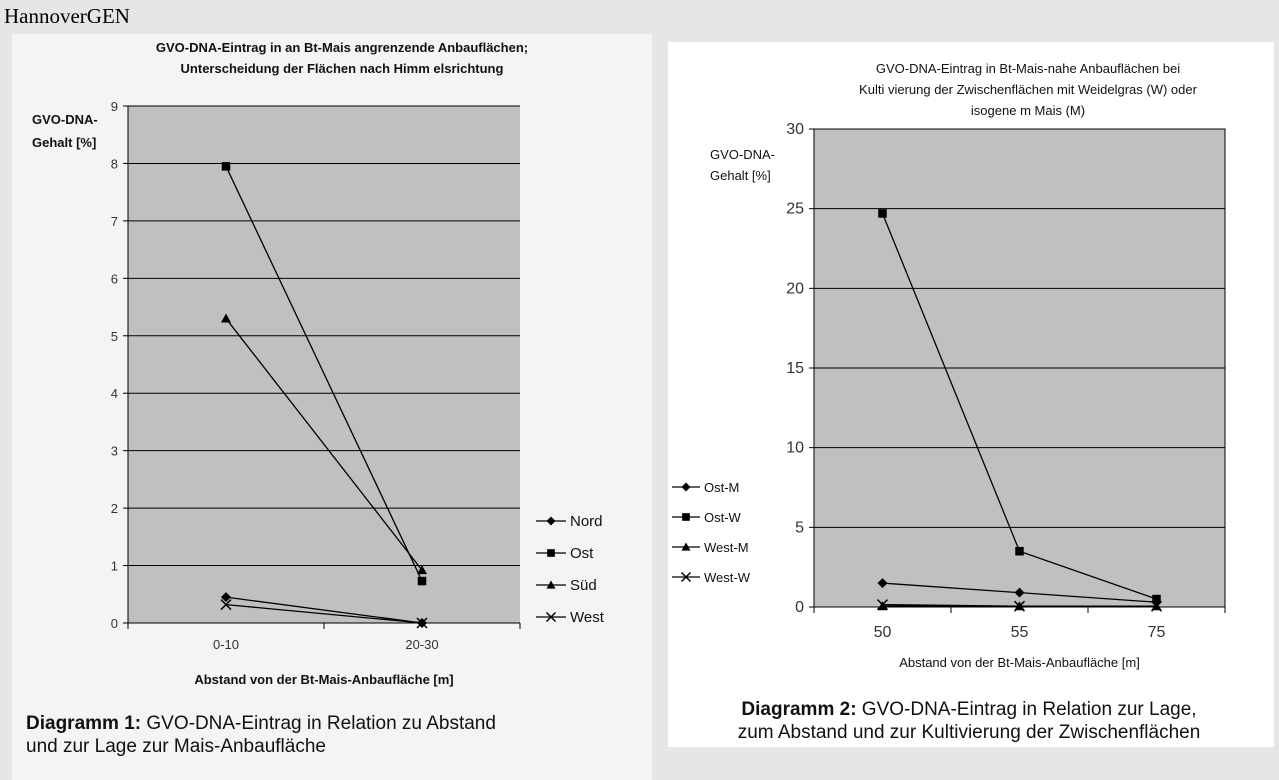  Describe the element at coordinates (114, 221) in the screenshot. I see `chart-1-y-tick-label: 7` at that location.